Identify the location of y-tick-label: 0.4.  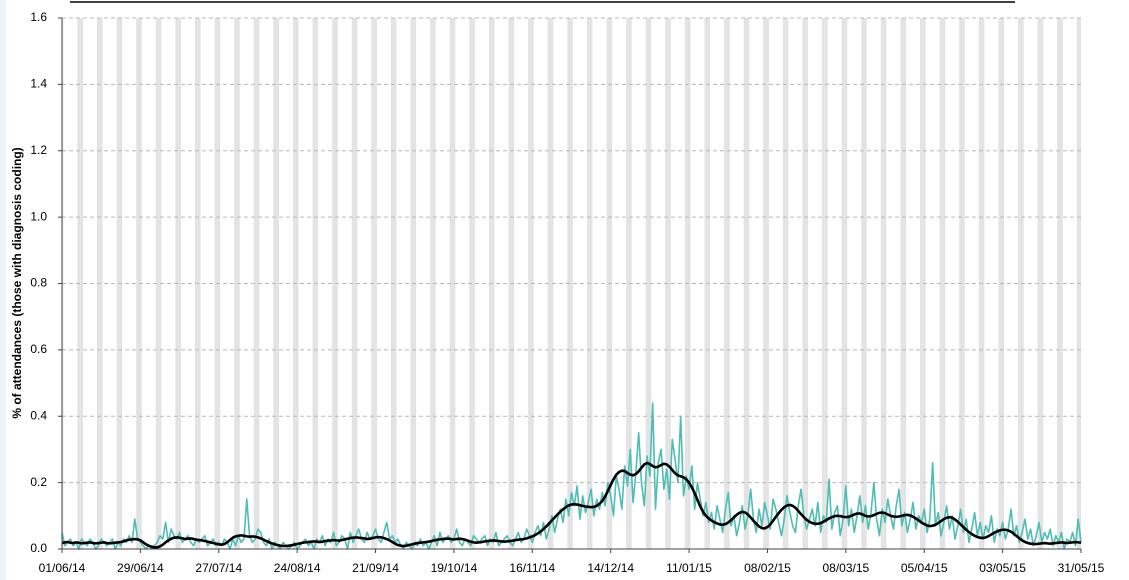
(38, 415).